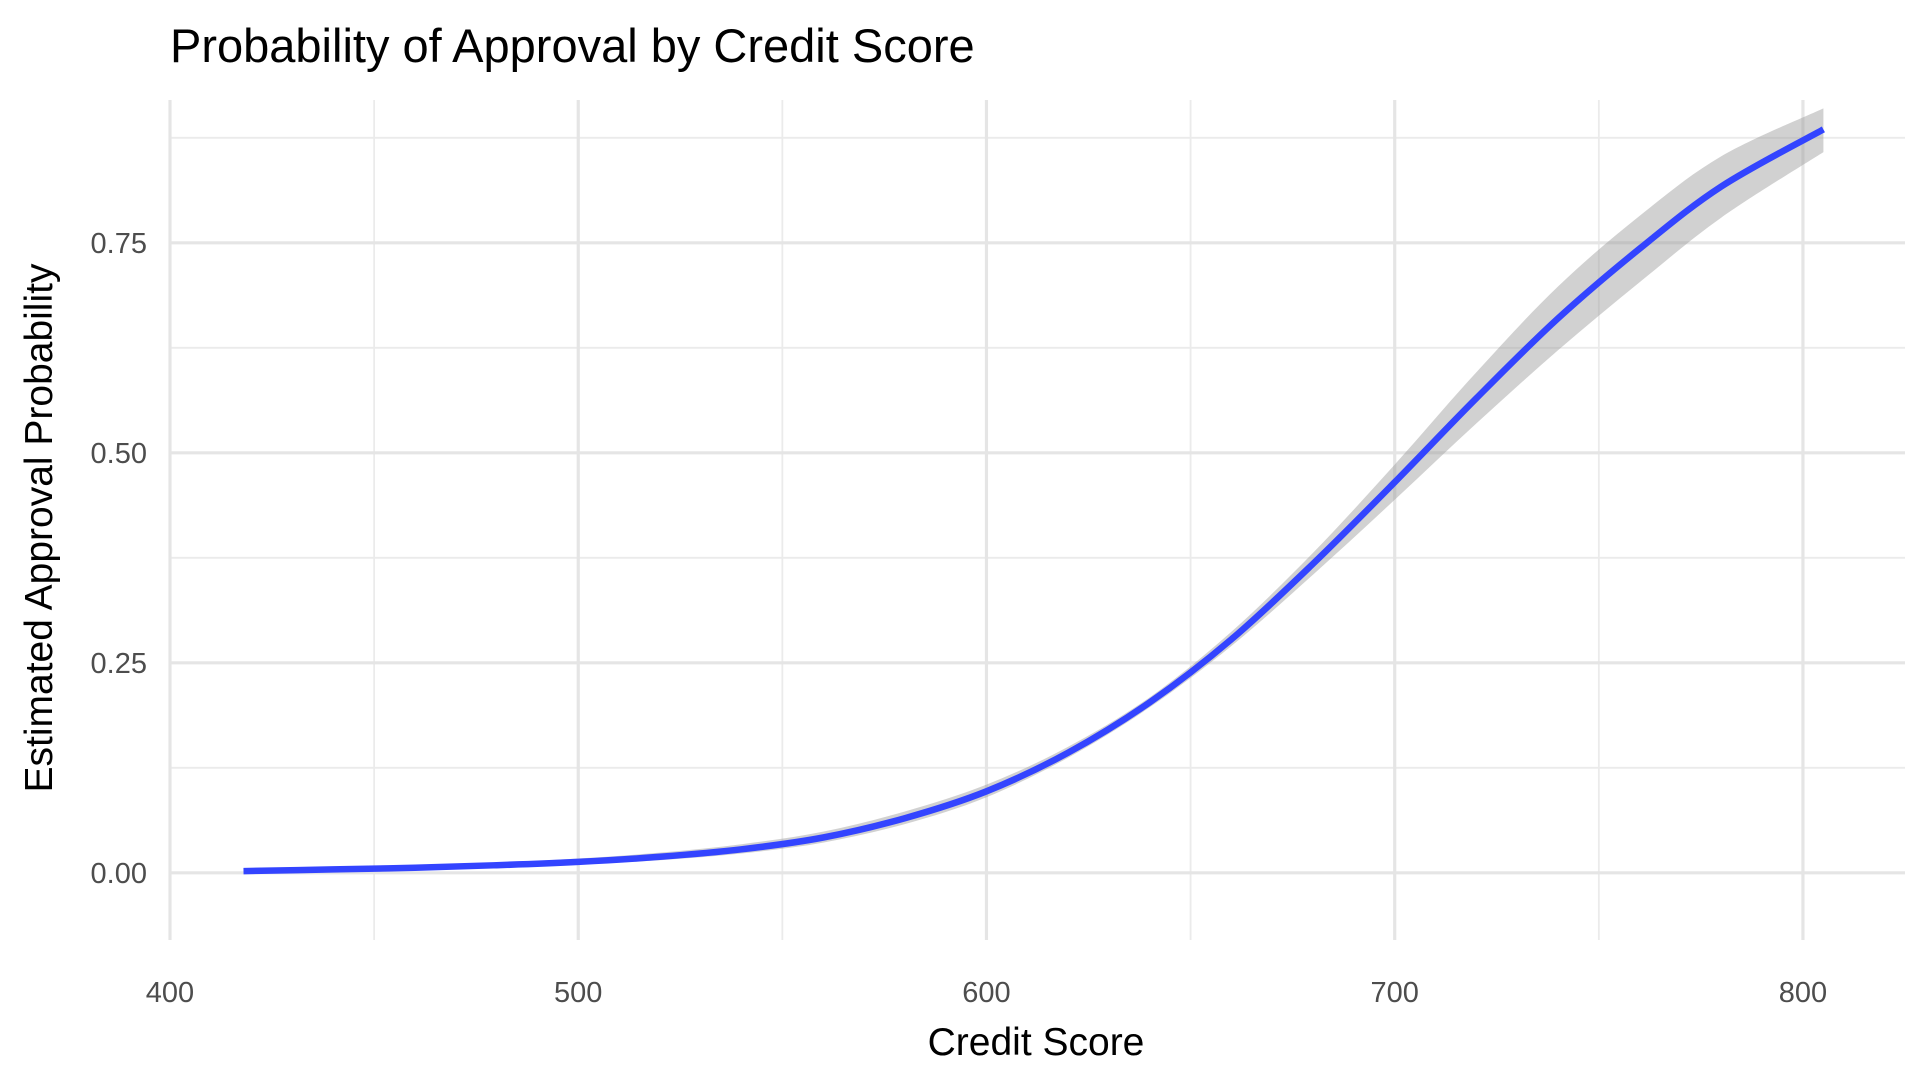 The image size is (1920, 1080). Describe the element at coordinates (119, 454) in the screenshot. I see `y-tick-label: 0.50` at that location.